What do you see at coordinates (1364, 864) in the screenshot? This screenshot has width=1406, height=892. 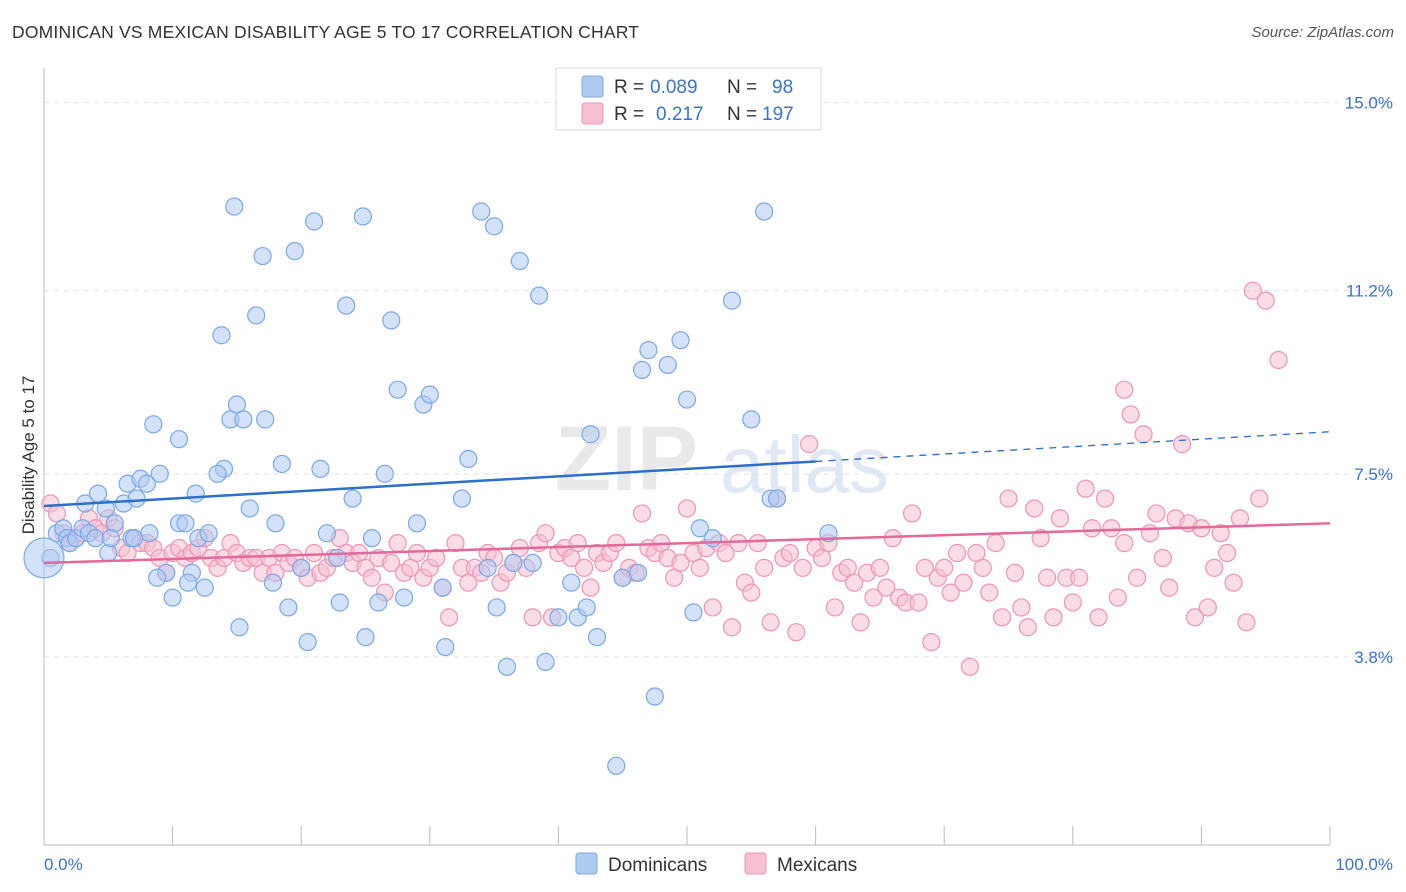 I see `x-tick-label-right: 100.0%` at bounding box center [1364, 864].